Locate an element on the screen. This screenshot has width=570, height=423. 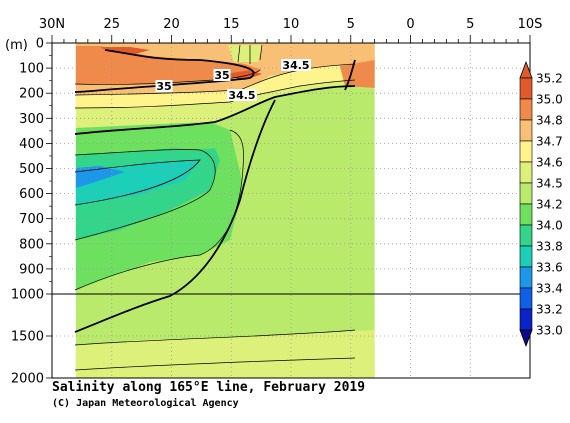
colorbar-bottom-arrow is located at coordinates (526, 338).